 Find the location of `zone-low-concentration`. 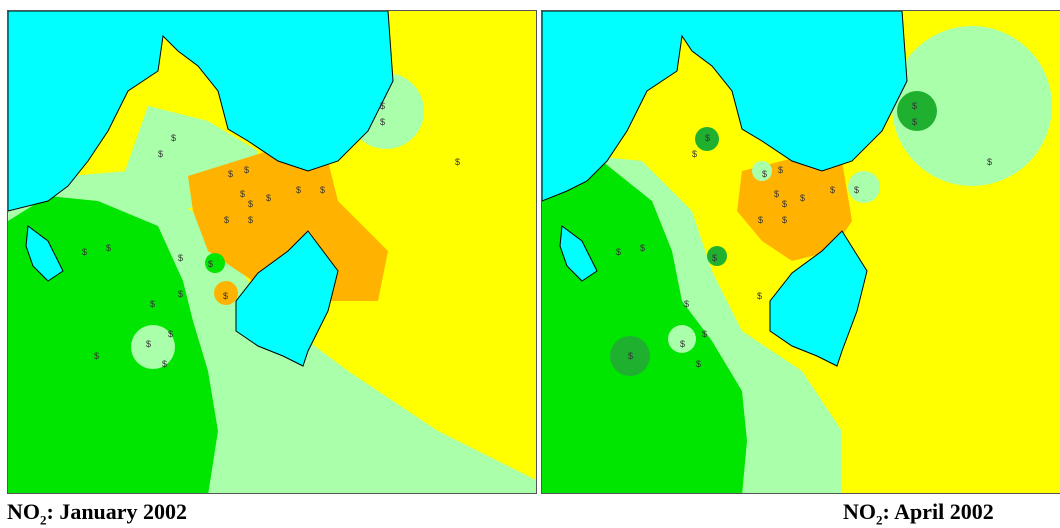

zone-low-concentration is located at coordinates (644, 322).